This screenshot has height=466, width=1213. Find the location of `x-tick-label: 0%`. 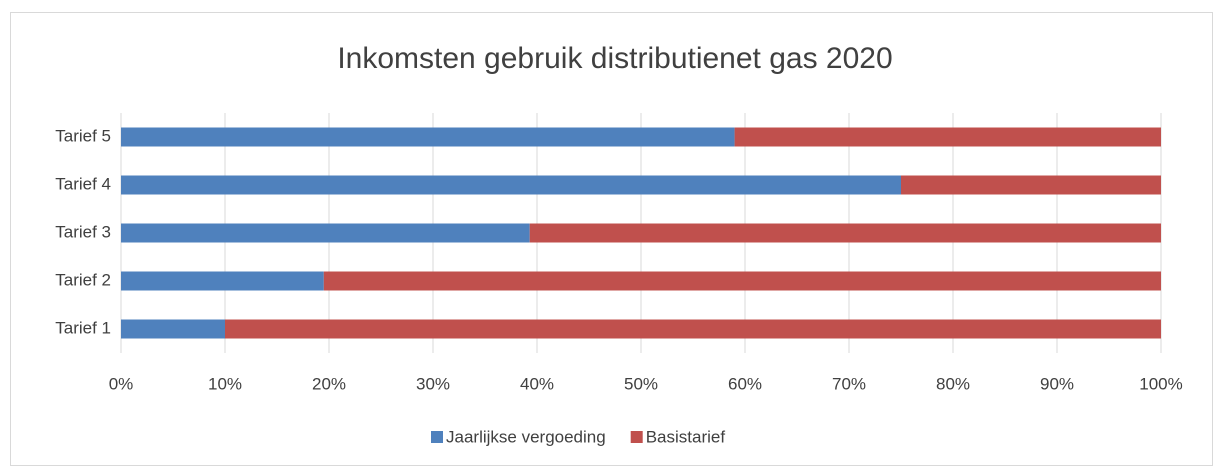

x-tick-label: 0% is located at coordinates (121, 383).